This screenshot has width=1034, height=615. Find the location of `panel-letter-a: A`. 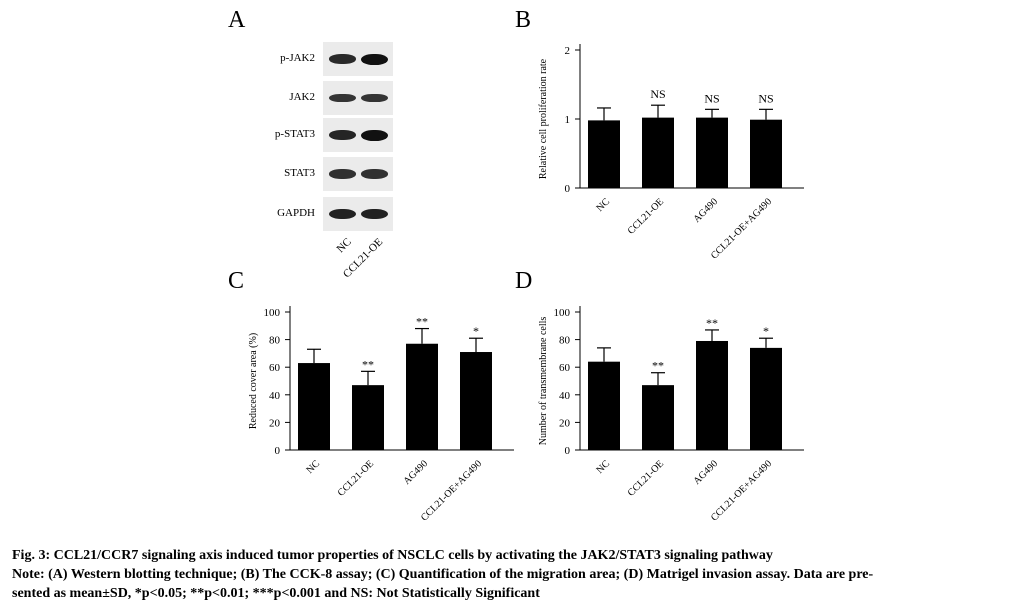

panel-letter-a: A is located at coordinates (237, 20).